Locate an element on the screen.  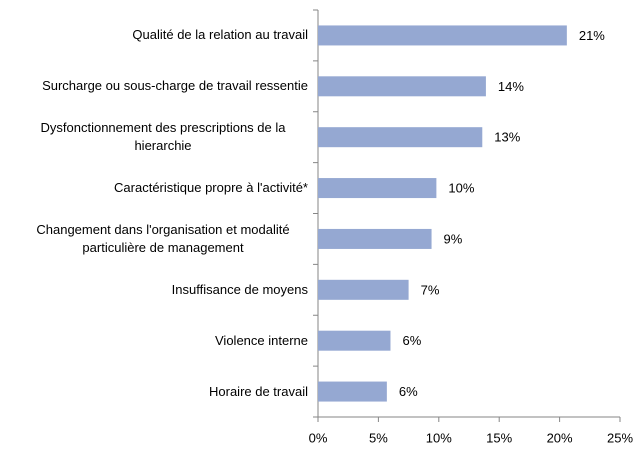
x-tick-label: 15% is located at coordinates (499, 437).